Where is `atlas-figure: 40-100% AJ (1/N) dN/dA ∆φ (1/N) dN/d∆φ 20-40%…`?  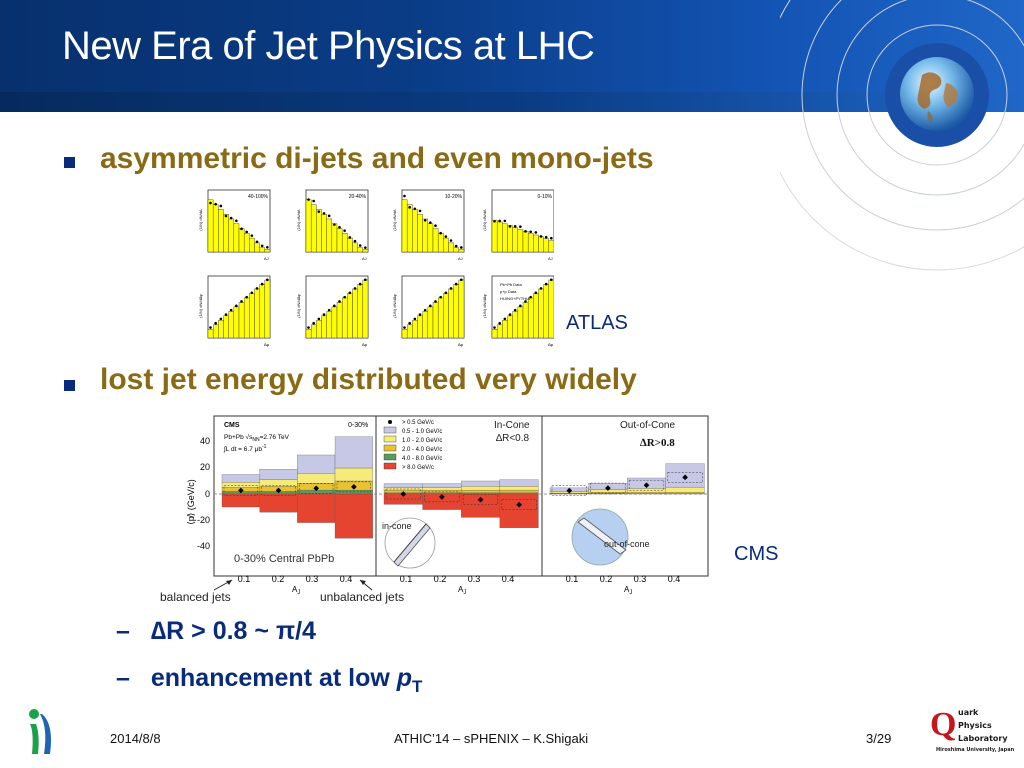 atlas-figure: 40-100% AJ (1/N) dN/dA ∆φ (1/N) dN/d∆φ 20-40%… is located at coordinates (373, 272).